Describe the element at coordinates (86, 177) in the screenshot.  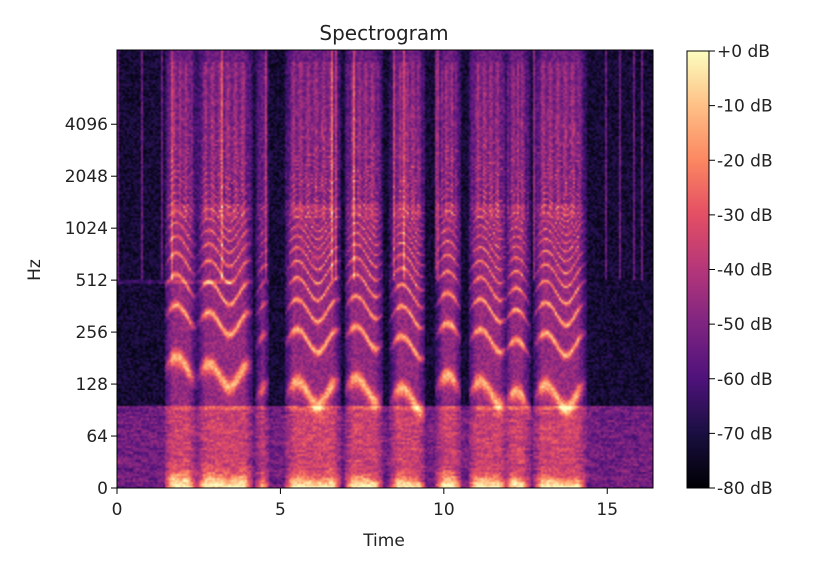
I see `y-tick-label: 2048` at that location.